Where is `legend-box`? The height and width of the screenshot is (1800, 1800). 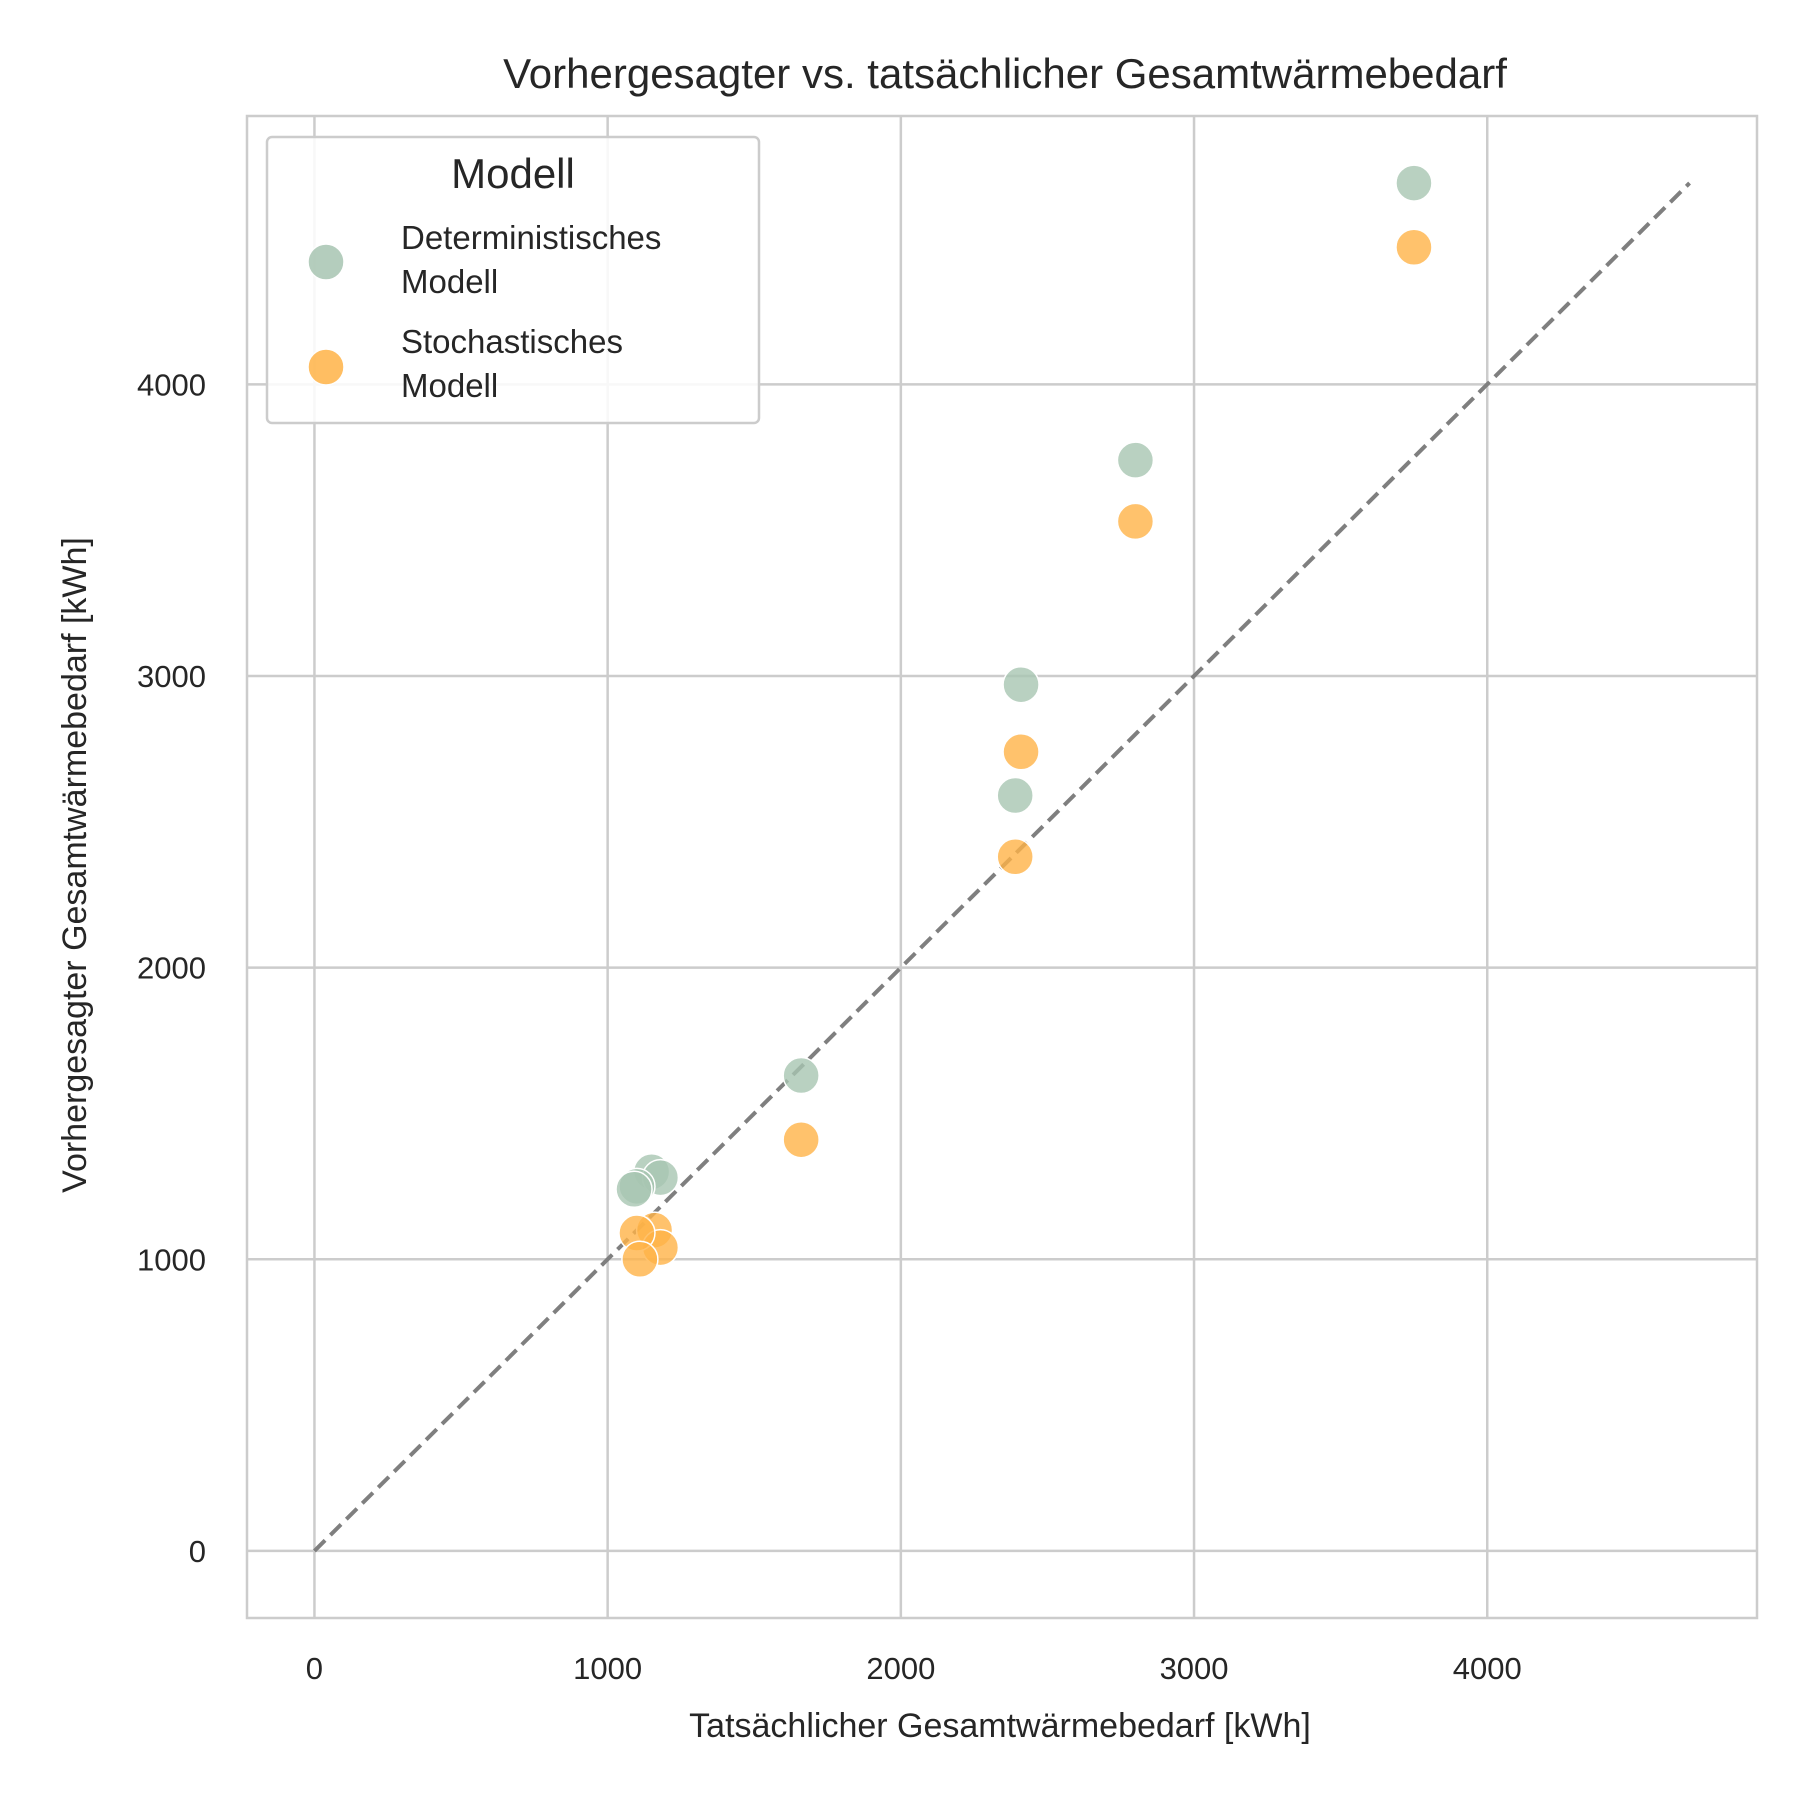 legend-box is located at coordinates (513, 280).